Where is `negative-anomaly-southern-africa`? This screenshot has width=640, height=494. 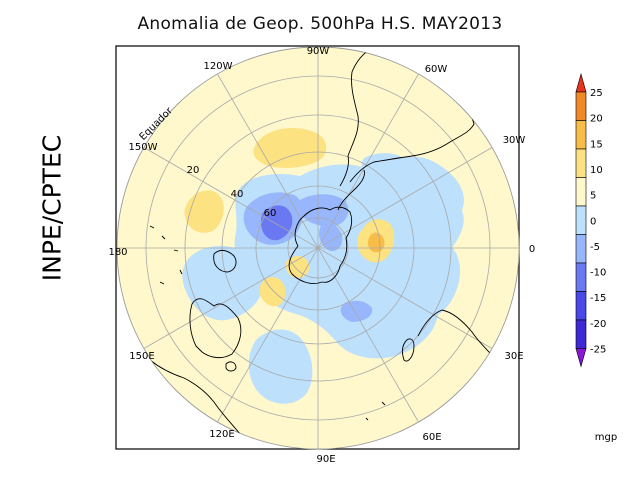 negative-anomaly-southern-africa is located at coordinates (431, 276).